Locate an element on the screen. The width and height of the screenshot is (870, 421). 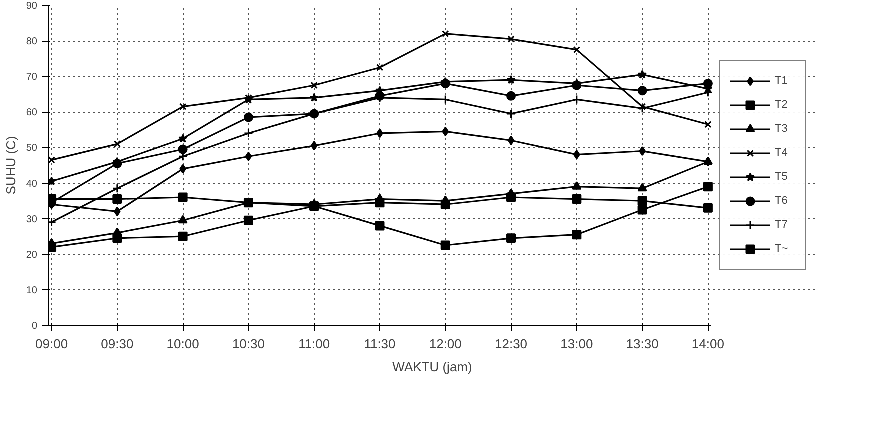
y-tick-label: 90 is located at coordinates (32, 6).